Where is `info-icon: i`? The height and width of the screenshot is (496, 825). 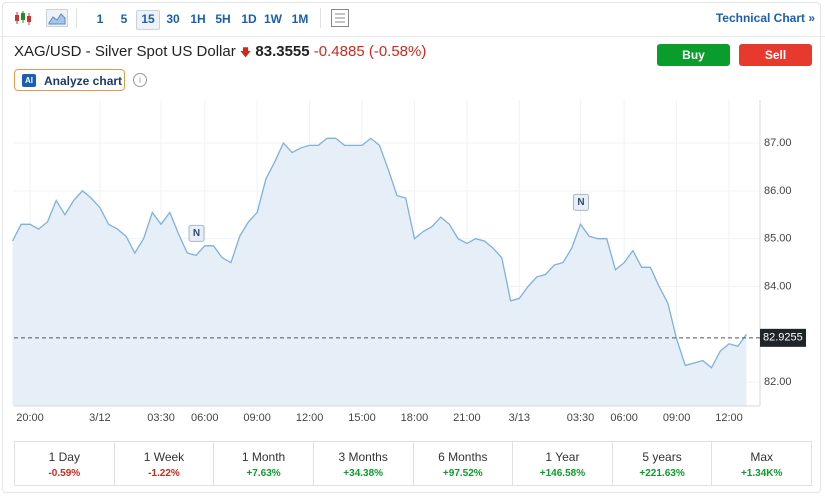
info-icon: i is located at coordinates (140, 80).